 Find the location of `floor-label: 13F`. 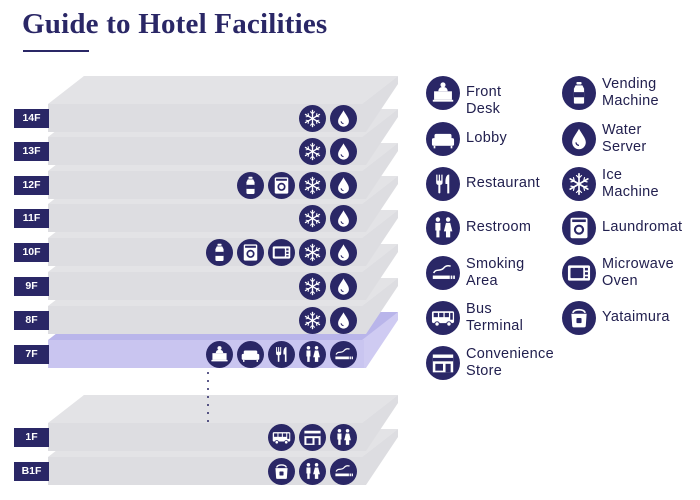

floor-label: 13F is located at coordinates (31, 151).